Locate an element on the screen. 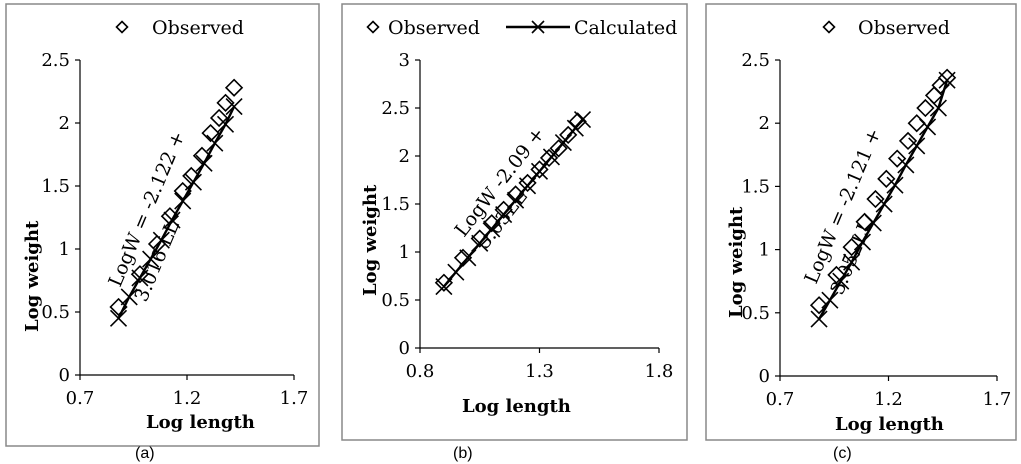  legend-marker-calculated is located at coordinates (538, 27).